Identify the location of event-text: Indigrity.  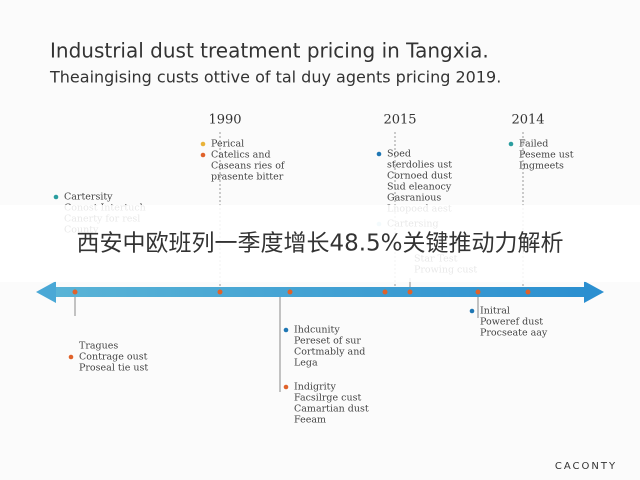
(315, 387).